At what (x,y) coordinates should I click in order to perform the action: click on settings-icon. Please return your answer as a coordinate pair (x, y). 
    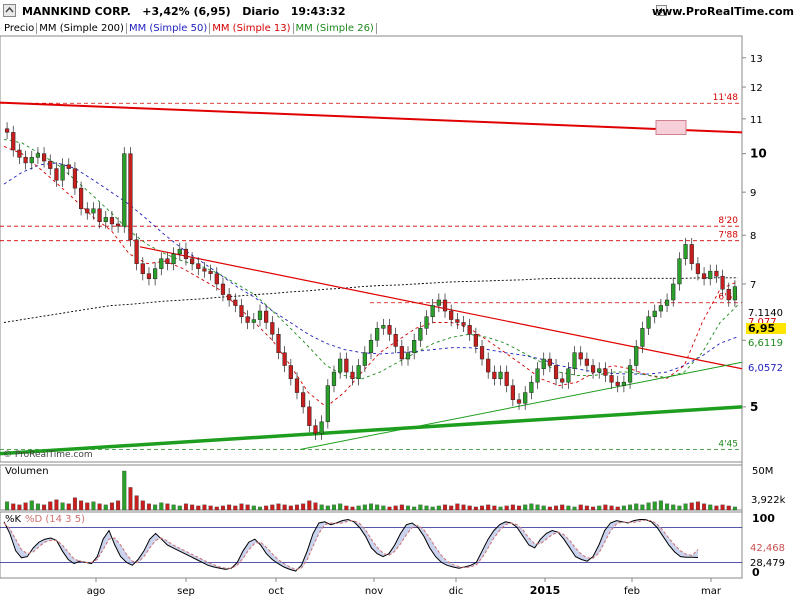
    Looking at the image, I should click on (9, 10).